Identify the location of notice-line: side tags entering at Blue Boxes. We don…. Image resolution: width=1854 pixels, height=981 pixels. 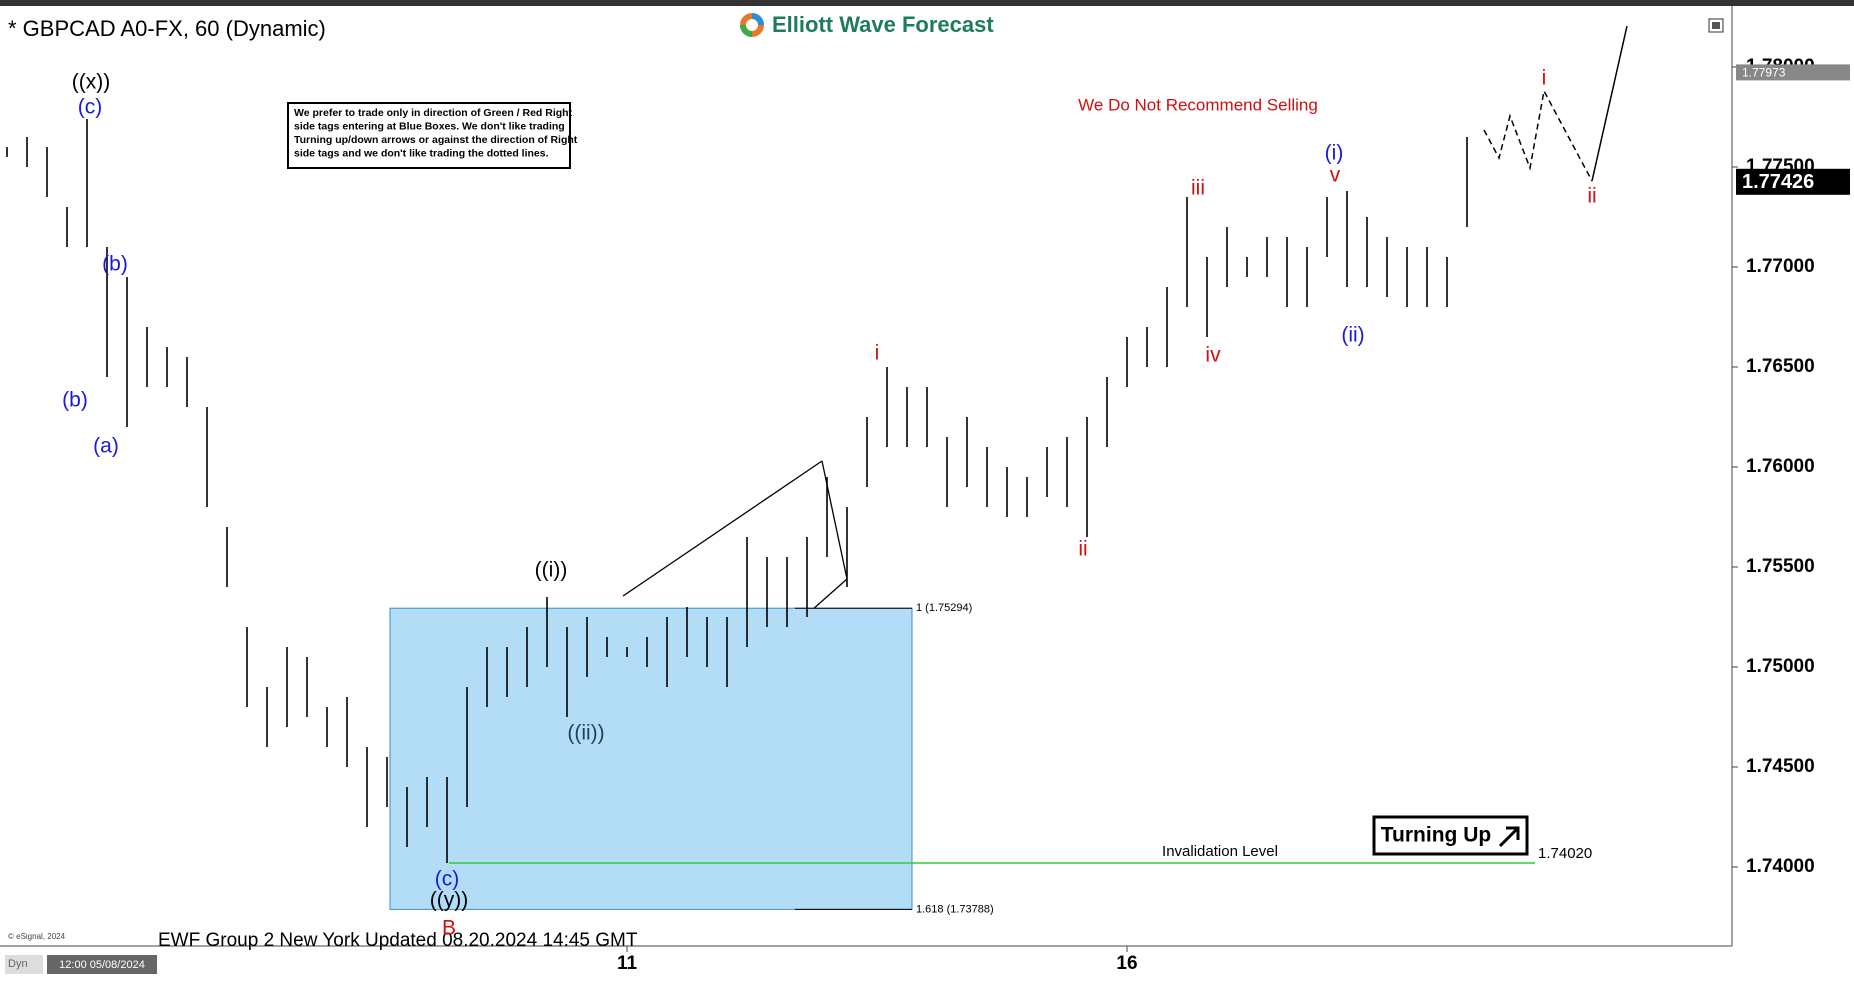
(429, 126).